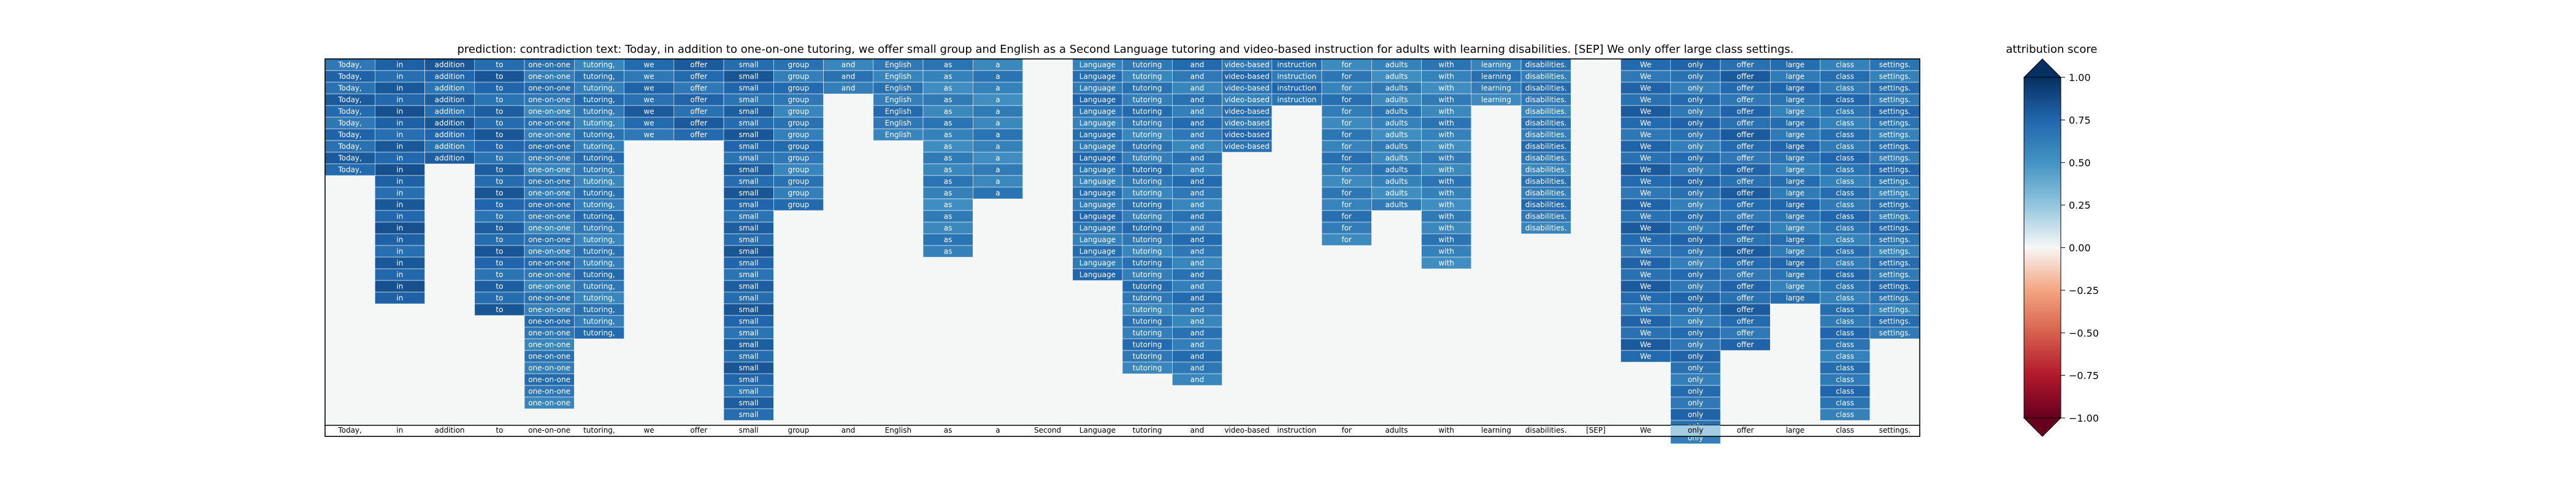  Describe the element at coordinates (1247, 430) in the screenshot. I see `reference-token-label: video-based` at that location.